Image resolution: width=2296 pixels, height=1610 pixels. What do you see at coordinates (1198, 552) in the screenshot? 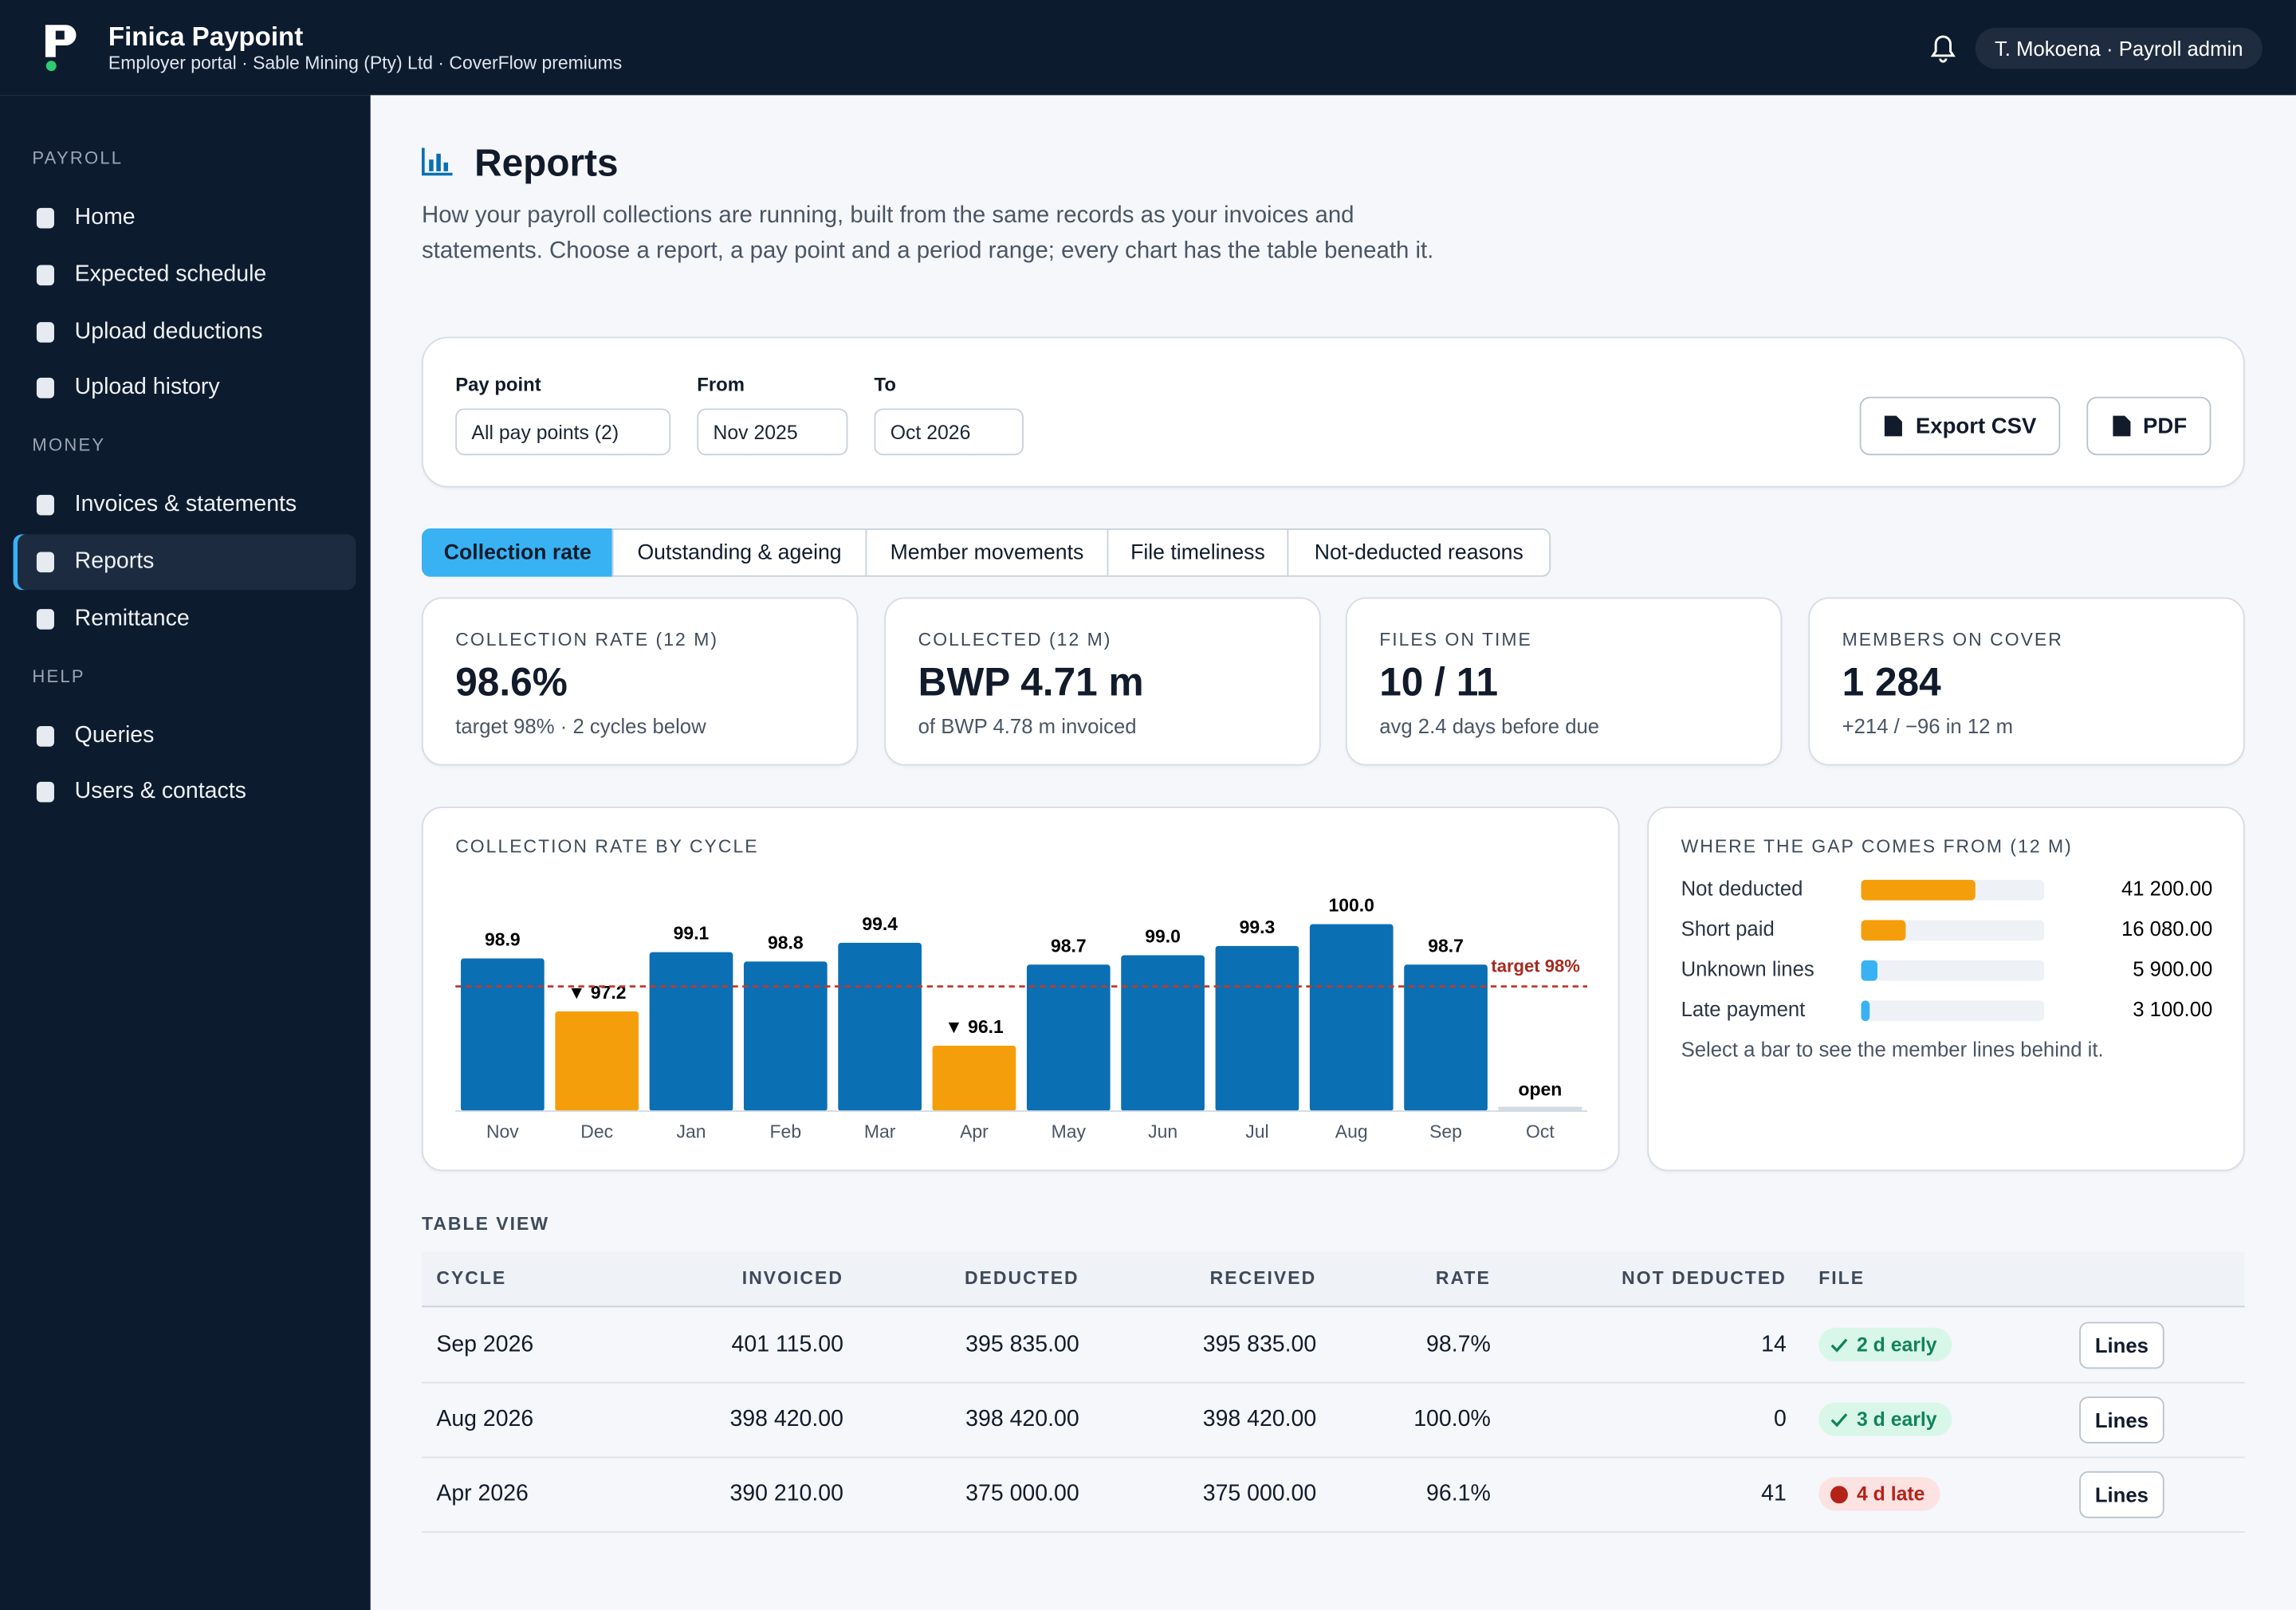
I see `tab: File timeliness` at bounding box center [1198, 552].